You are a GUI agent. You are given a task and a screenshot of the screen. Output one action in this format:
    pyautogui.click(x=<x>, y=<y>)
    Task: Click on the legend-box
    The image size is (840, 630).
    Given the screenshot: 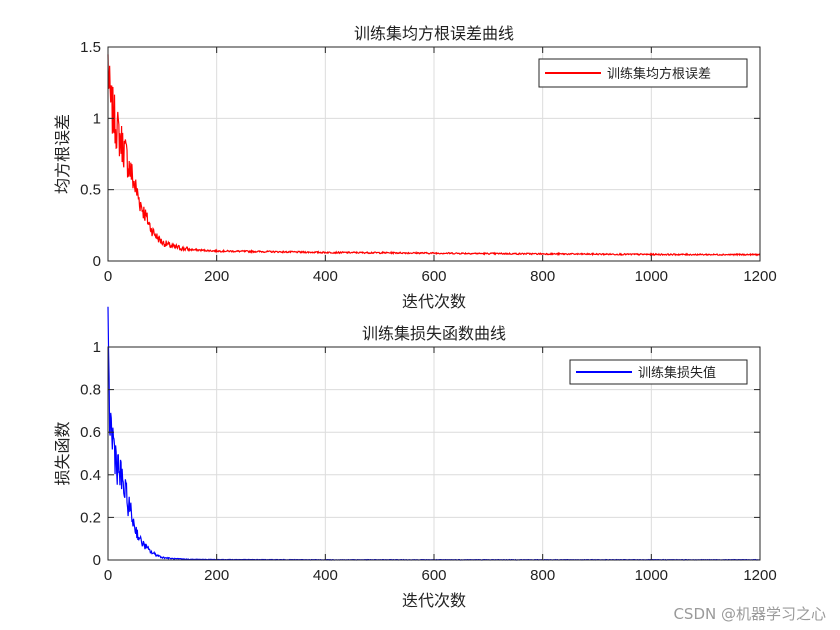 What is the action you would take?
    pyautogui.click(x=658, y=372)
    